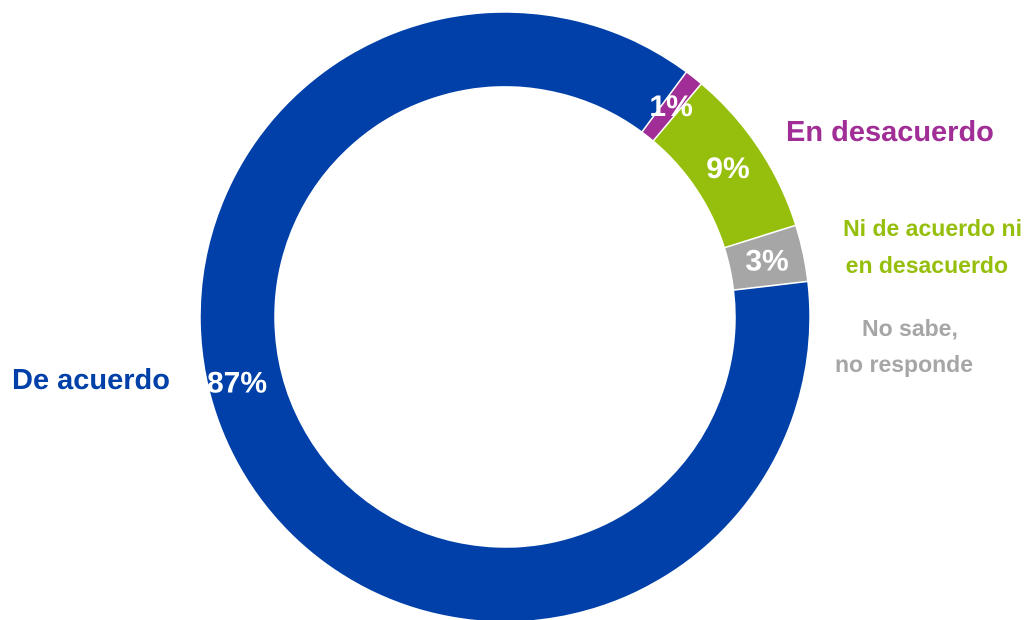 This screenshot has height=620, width=1030. I want to click on legend-no-sabe-line2: no responde, so click(904, 364).